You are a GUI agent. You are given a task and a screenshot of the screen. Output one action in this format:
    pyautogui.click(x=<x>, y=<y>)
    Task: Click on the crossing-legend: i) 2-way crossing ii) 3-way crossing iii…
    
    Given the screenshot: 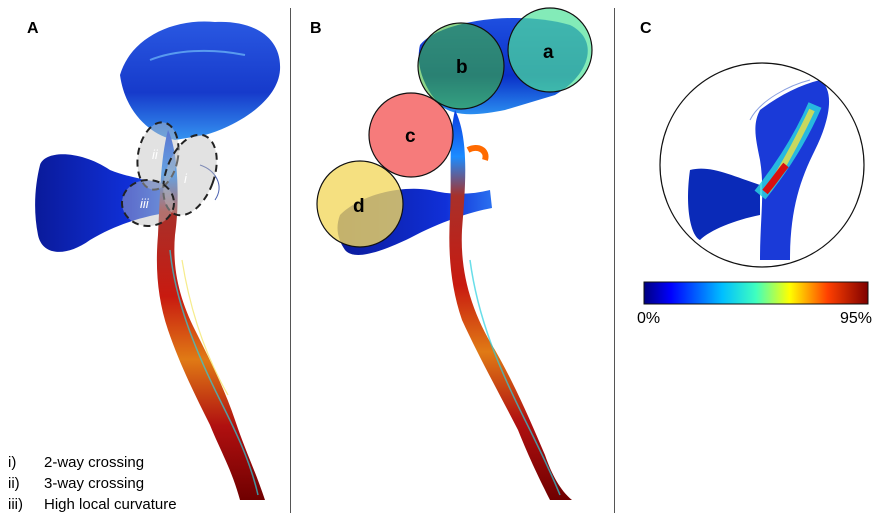 What is the action you would take?
    pyautogui.click(x=92, y=483)
    